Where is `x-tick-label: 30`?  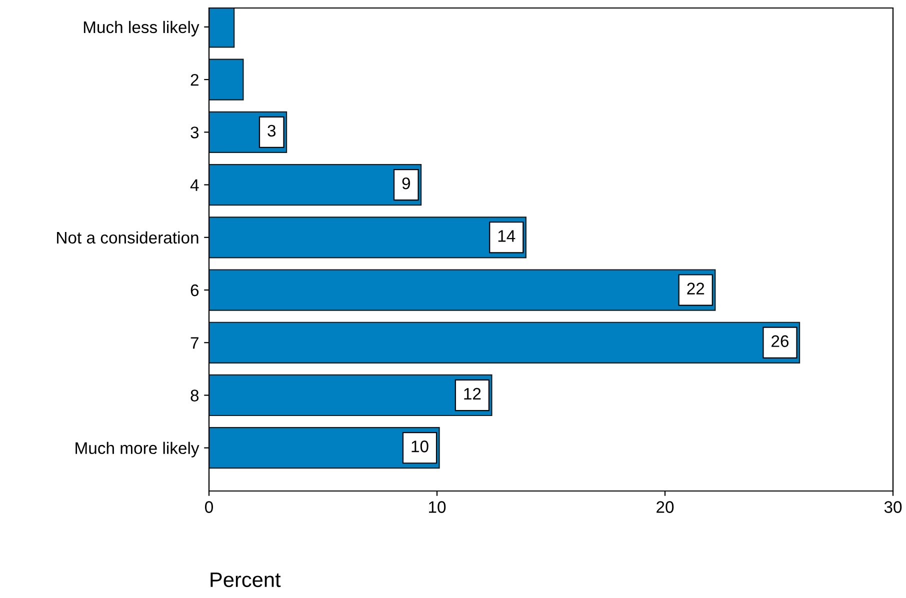 x-tick-label: 30 is located at coordinates (893, 507).